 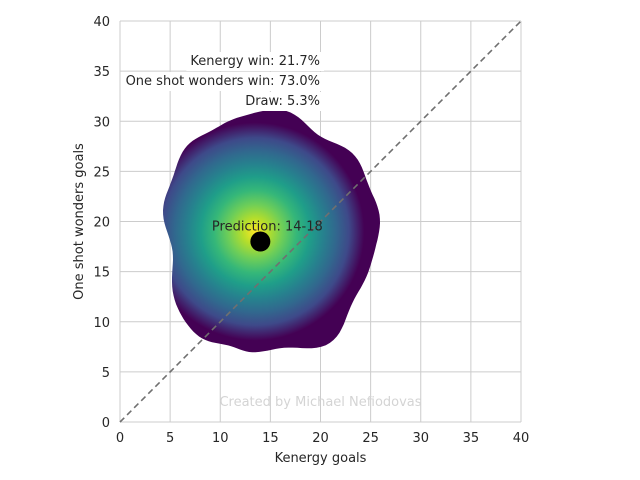 I want to click on y-tick-label: 20, so click(x=101, y=223).